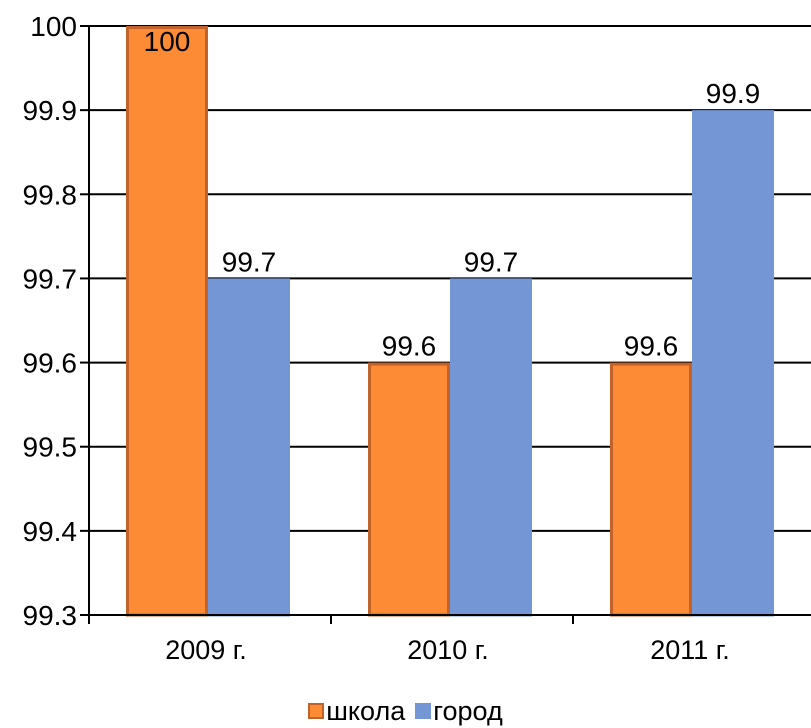  I want to click on x-tick-label: 2011 г., so click(690, 650).